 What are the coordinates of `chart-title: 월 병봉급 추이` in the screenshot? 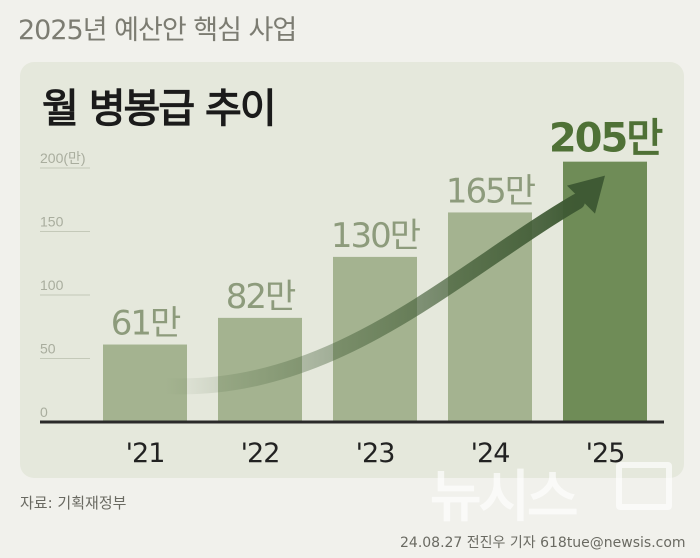 It's located at (159, 109).